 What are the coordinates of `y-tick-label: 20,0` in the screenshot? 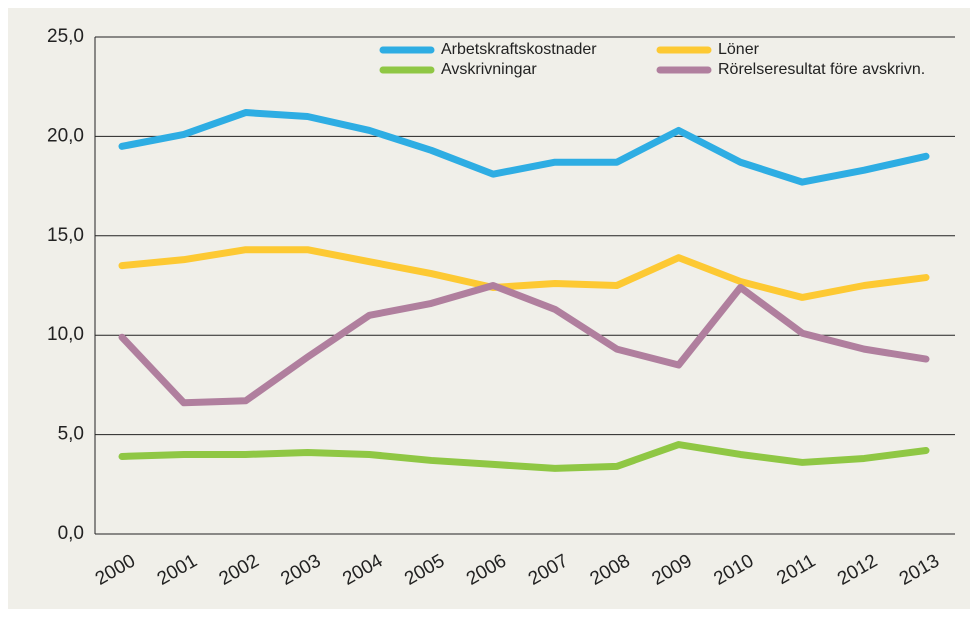 It's located at (65, 135).